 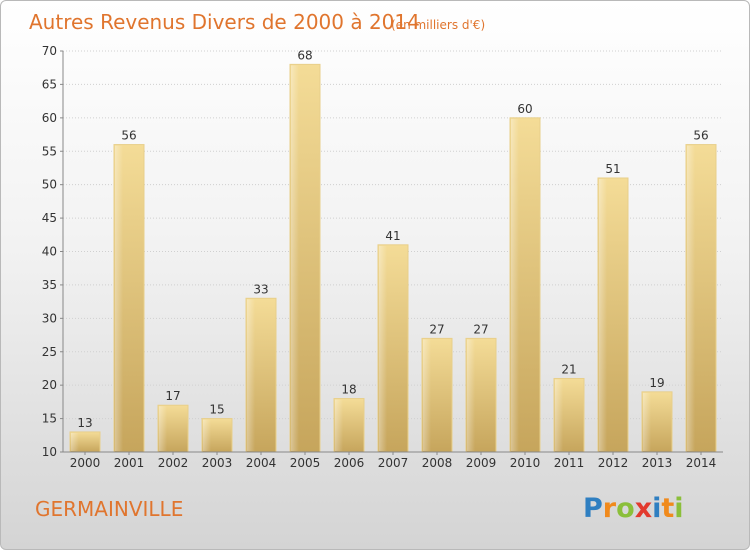 I want to click on x-tick-label: 2005, so click(x=305, y=463).